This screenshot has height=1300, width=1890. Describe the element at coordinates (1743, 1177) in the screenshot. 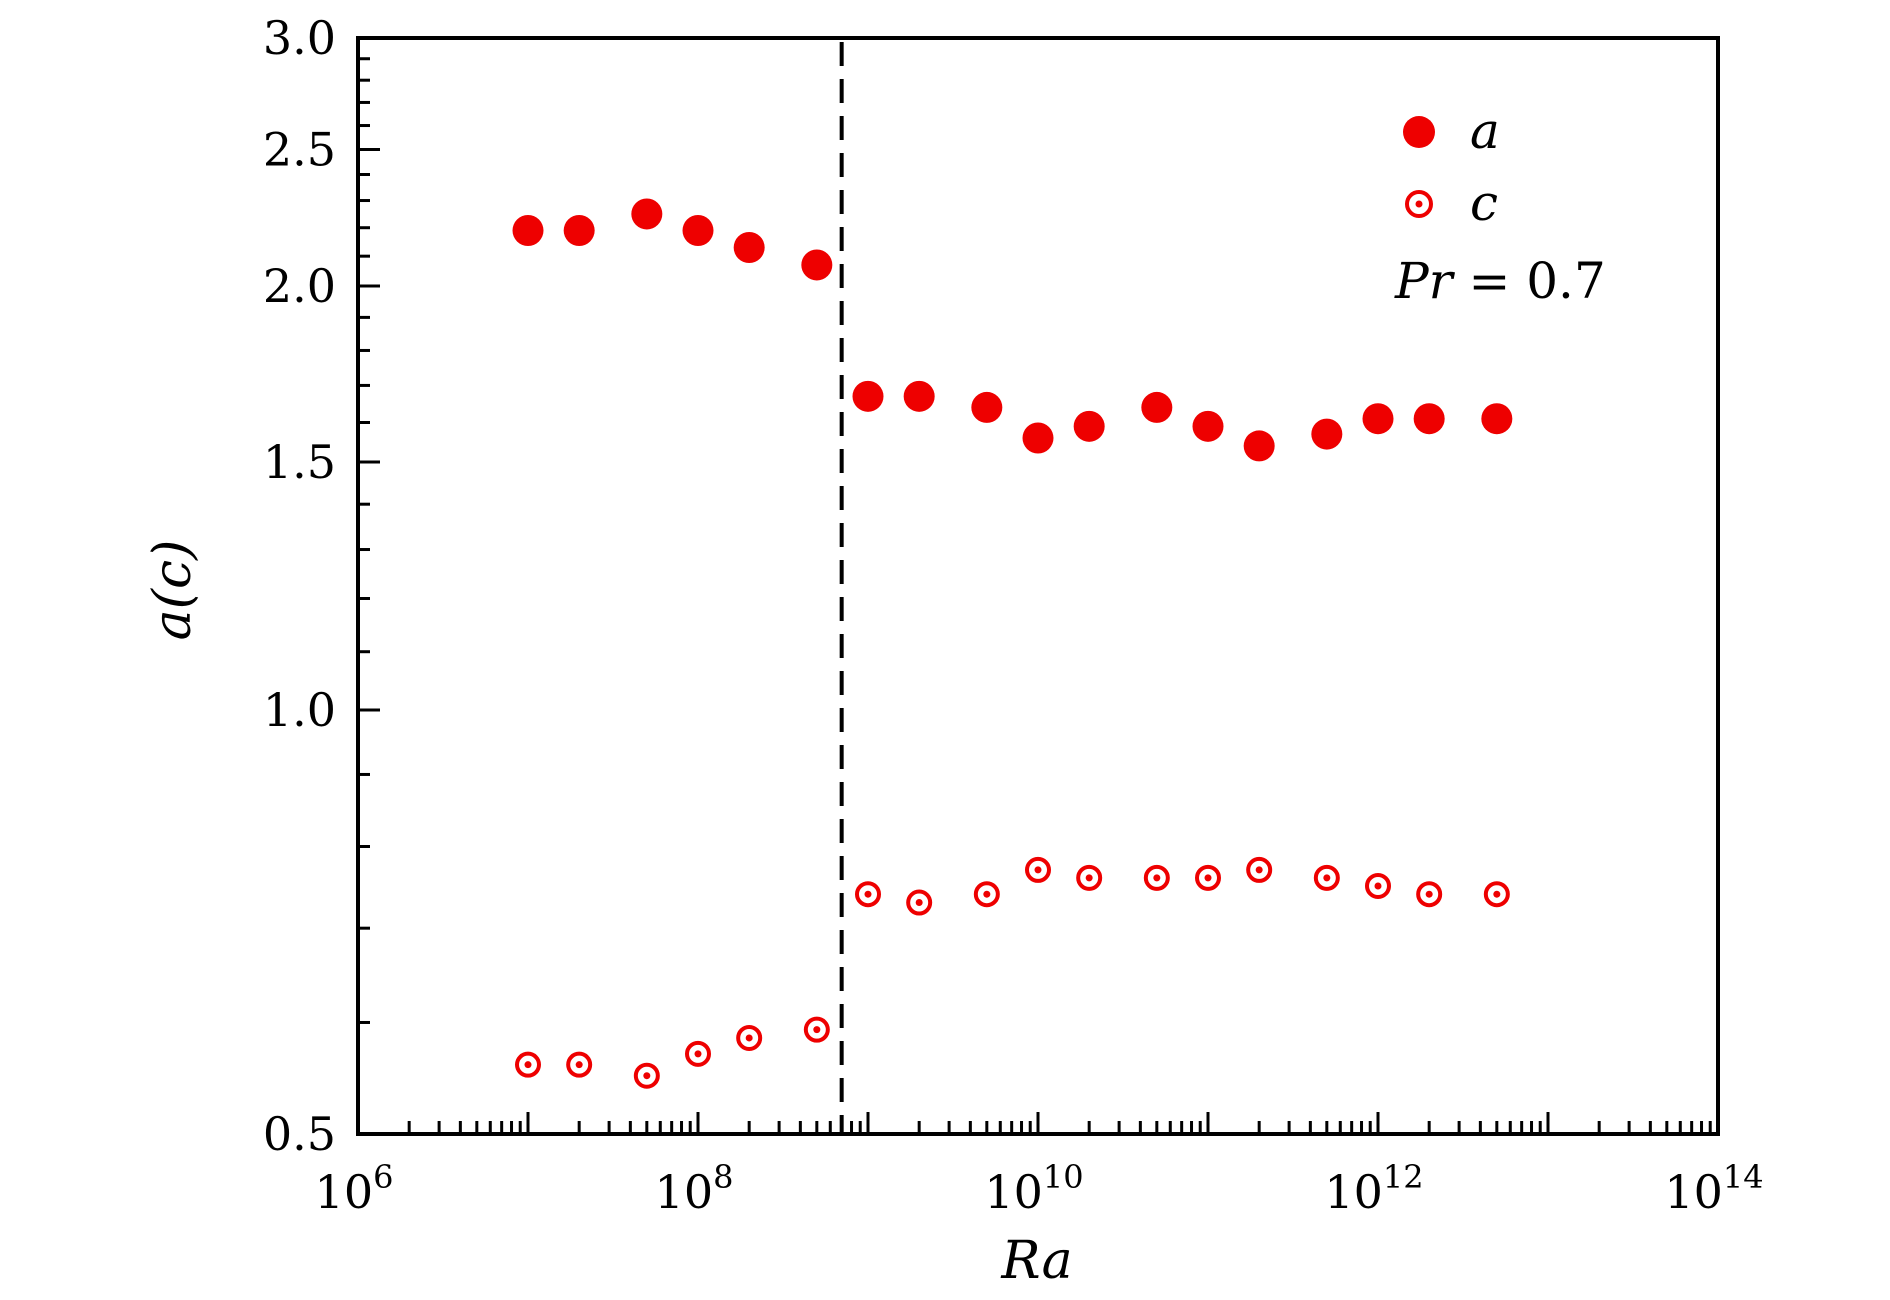

I see `x-tick-exponent: 14` at that location.